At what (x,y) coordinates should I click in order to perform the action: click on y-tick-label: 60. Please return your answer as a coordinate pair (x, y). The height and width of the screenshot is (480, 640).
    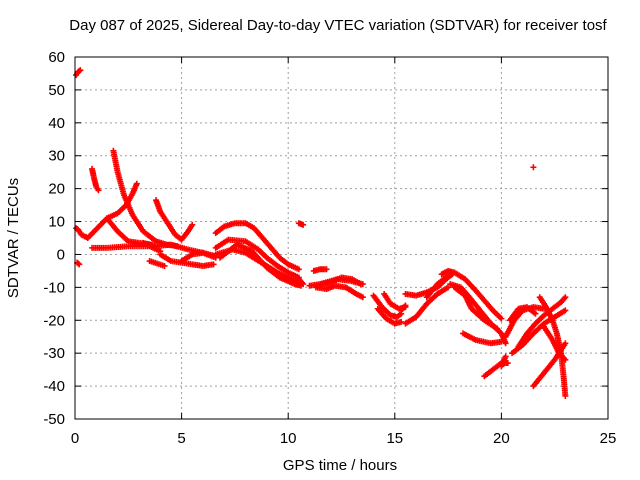
    Looking at the image, I should click on (56, 57).